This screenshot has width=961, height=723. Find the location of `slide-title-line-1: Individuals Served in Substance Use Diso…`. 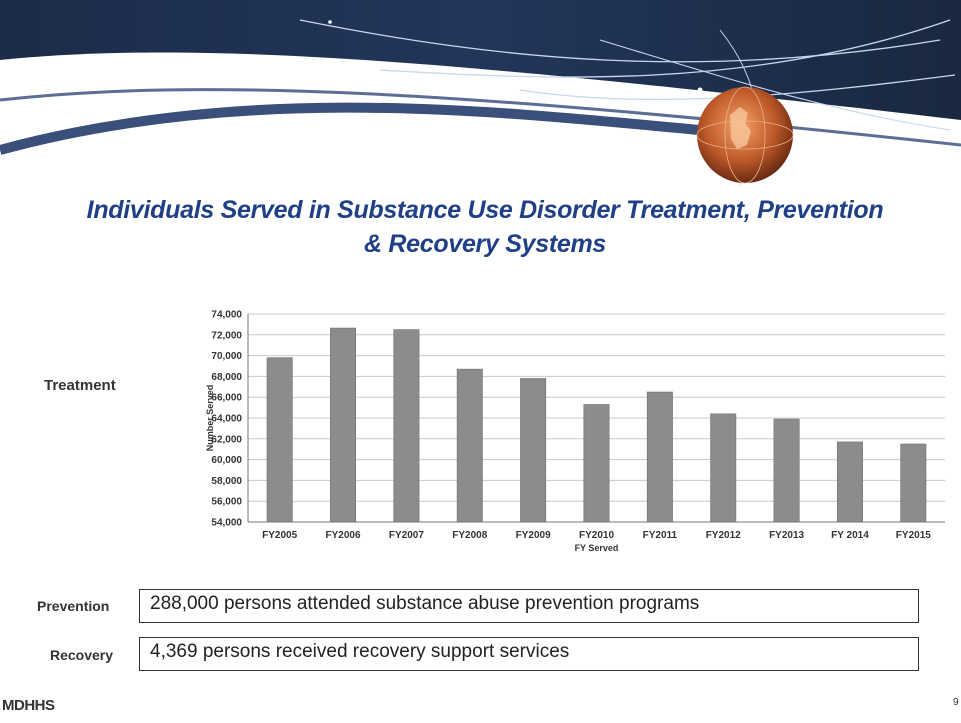

slide-title-line-1: Individuals Served in Substance Use Diso… is located at coordinates (485, 210).